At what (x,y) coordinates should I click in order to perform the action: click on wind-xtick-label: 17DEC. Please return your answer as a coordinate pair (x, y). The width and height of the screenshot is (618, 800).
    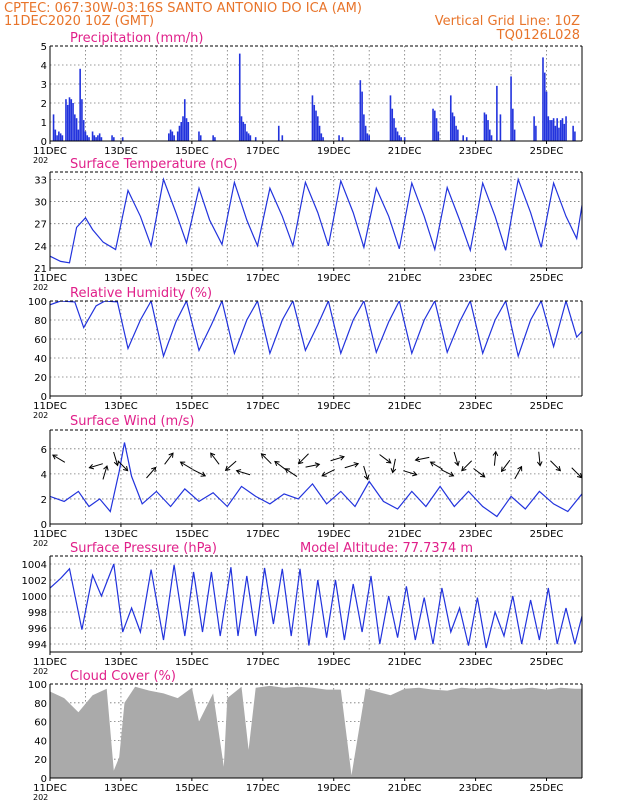
    Looking at the image, I should click on (263, 534).